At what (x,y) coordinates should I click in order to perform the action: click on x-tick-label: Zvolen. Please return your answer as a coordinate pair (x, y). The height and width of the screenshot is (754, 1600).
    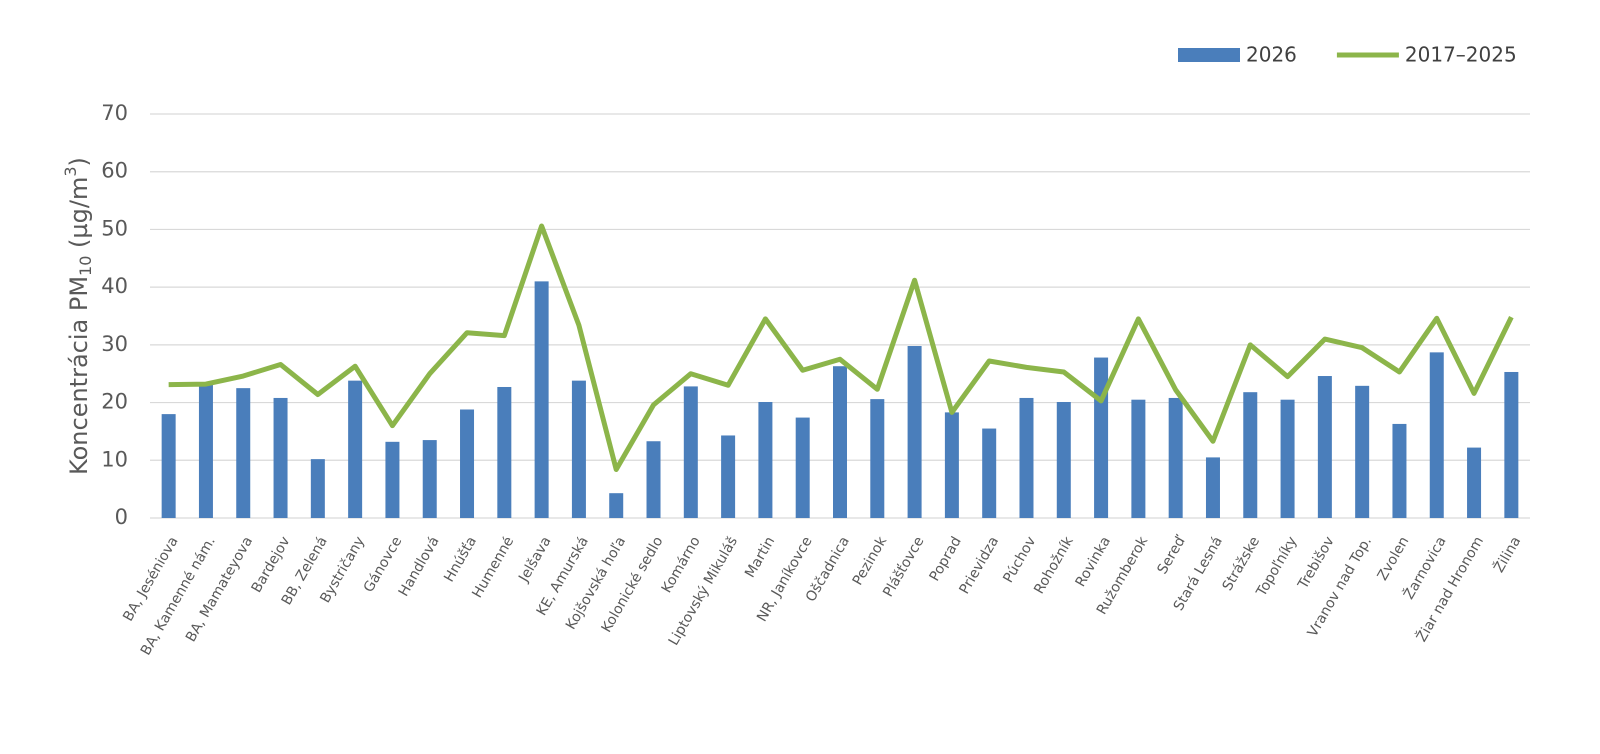
    Looking at the image, I should click on (1394, 558).